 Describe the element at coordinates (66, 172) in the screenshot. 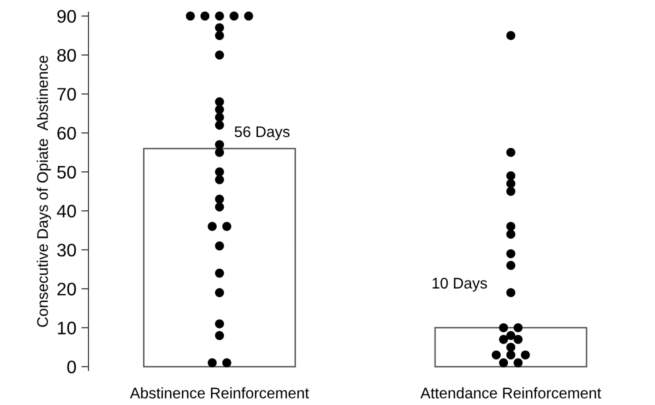

I see `y-tick-label: 50` at that location.